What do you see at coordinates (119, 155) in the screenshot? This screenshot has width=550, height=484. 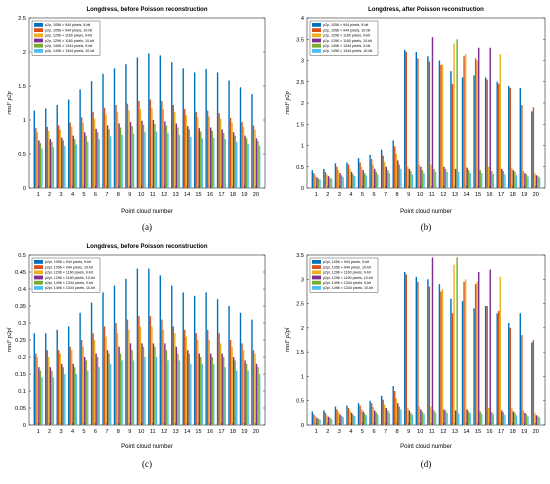 I see `bar-s4-c8` at bounding box center [119, 155].